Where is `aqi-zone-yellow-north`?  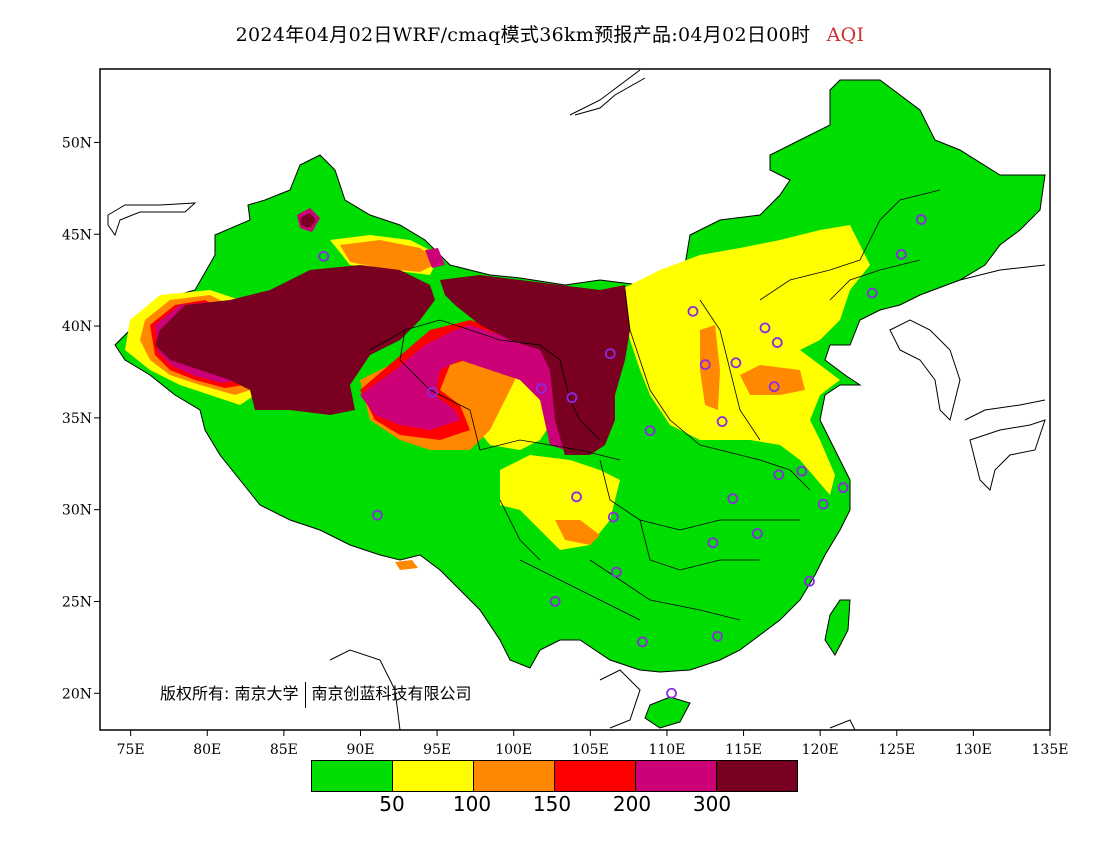 aqi-zone-yellow-north is located at coordinates (745, 360).